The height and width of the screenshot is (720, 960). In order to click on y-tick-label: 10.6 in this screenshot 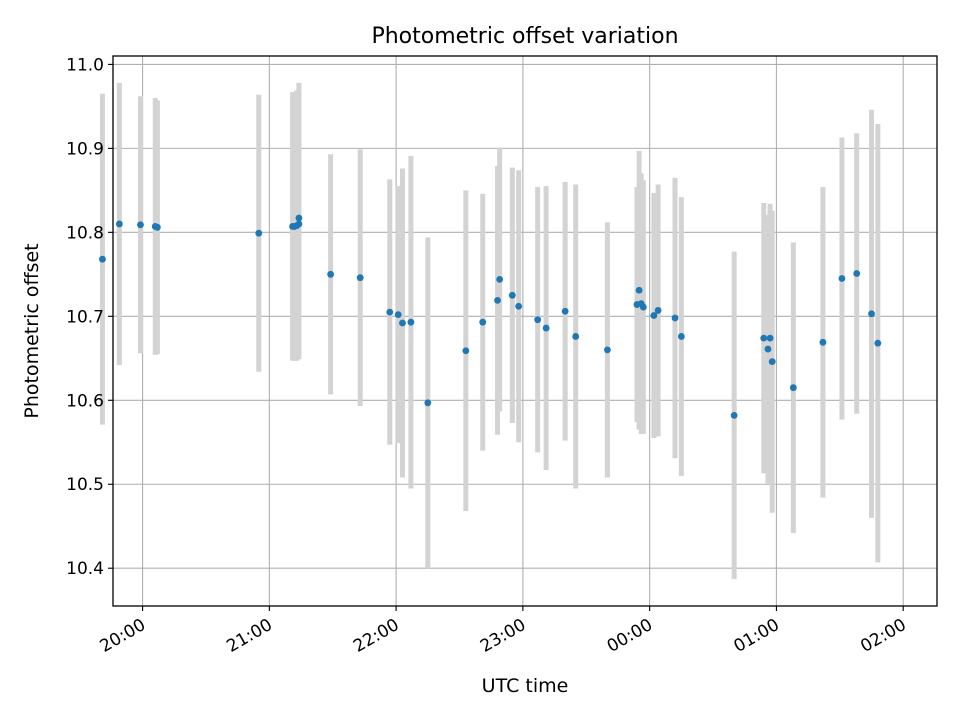, I will do `click(85, 401)`.